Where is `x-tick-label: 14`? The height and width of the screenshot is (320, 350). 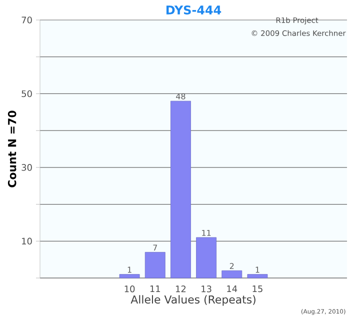
x-tick-label: 14 is located at coordinates (232, 289).